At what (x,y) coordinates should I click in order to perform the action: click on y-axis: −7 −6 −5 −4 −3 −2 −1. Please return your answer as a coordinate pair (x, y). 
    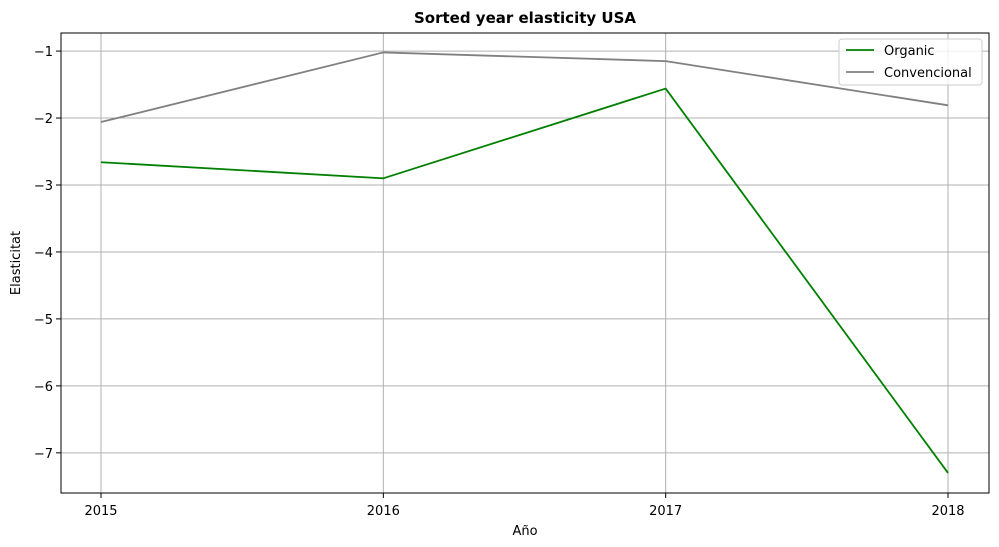
    Looking at the image, I should click on (47, 253).